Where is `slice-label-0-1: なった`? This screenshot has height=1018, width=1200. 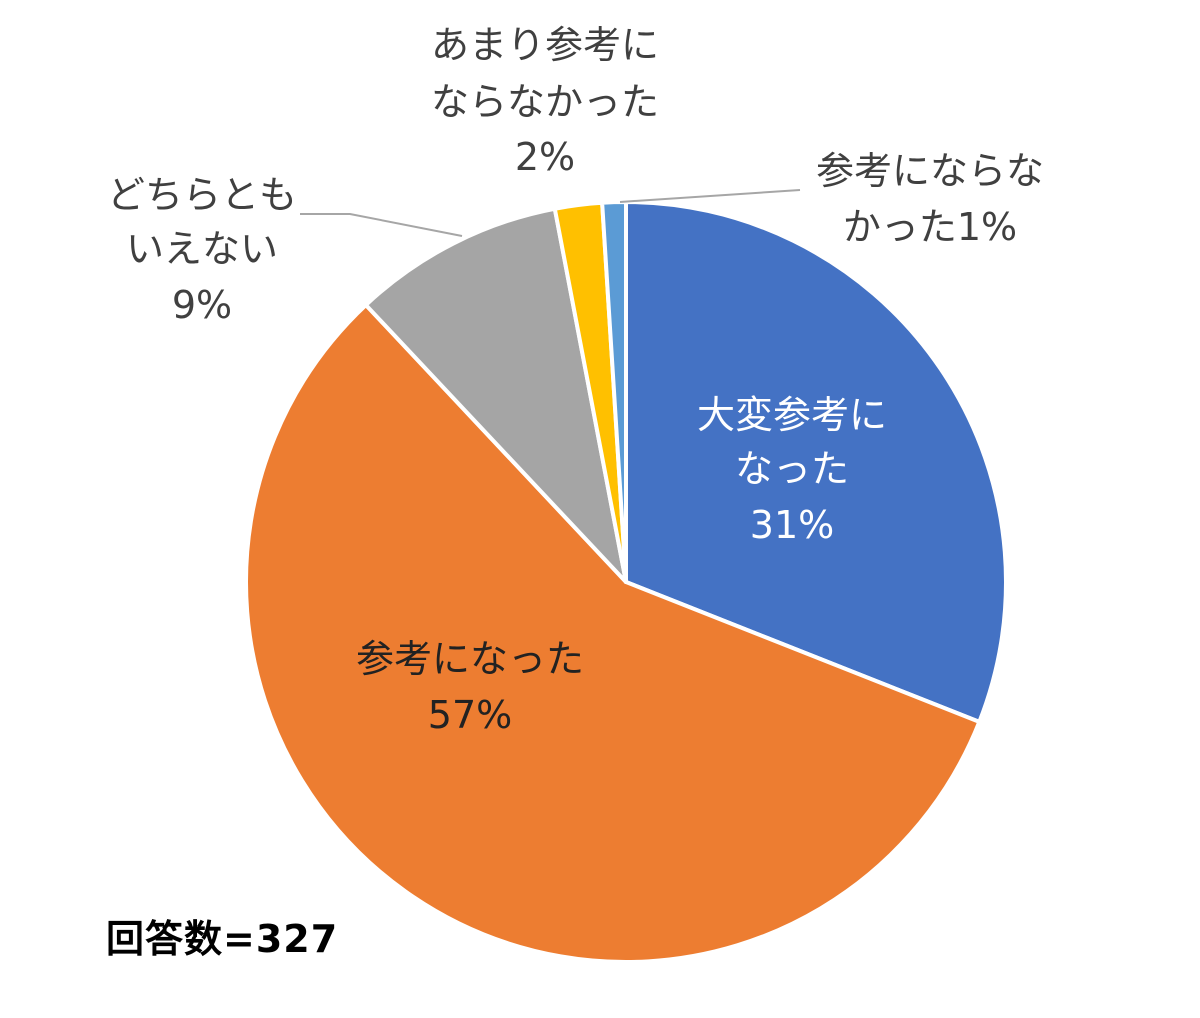 slice-label-0-1: なった is located at coordinates (792, 469).